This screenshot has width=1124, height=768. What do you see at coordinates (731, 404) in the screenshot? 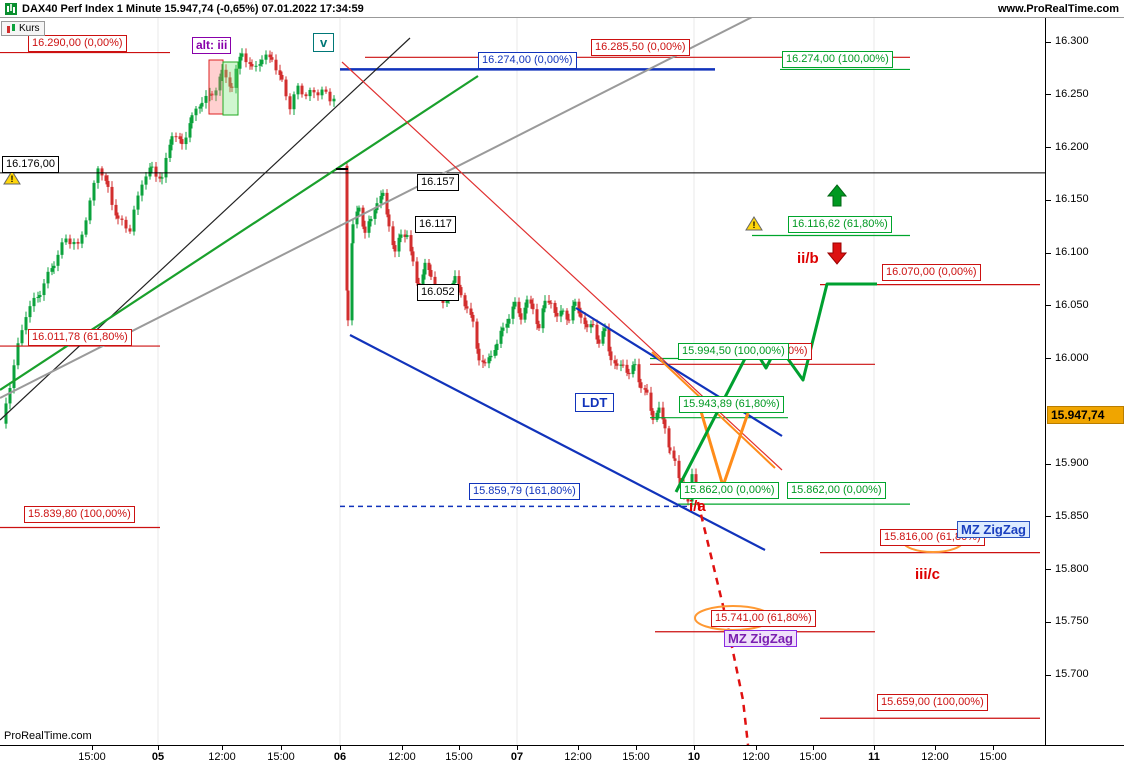
I see `level-15943: 15.943,89 (61,80%)` at bounding box center [731, 404].